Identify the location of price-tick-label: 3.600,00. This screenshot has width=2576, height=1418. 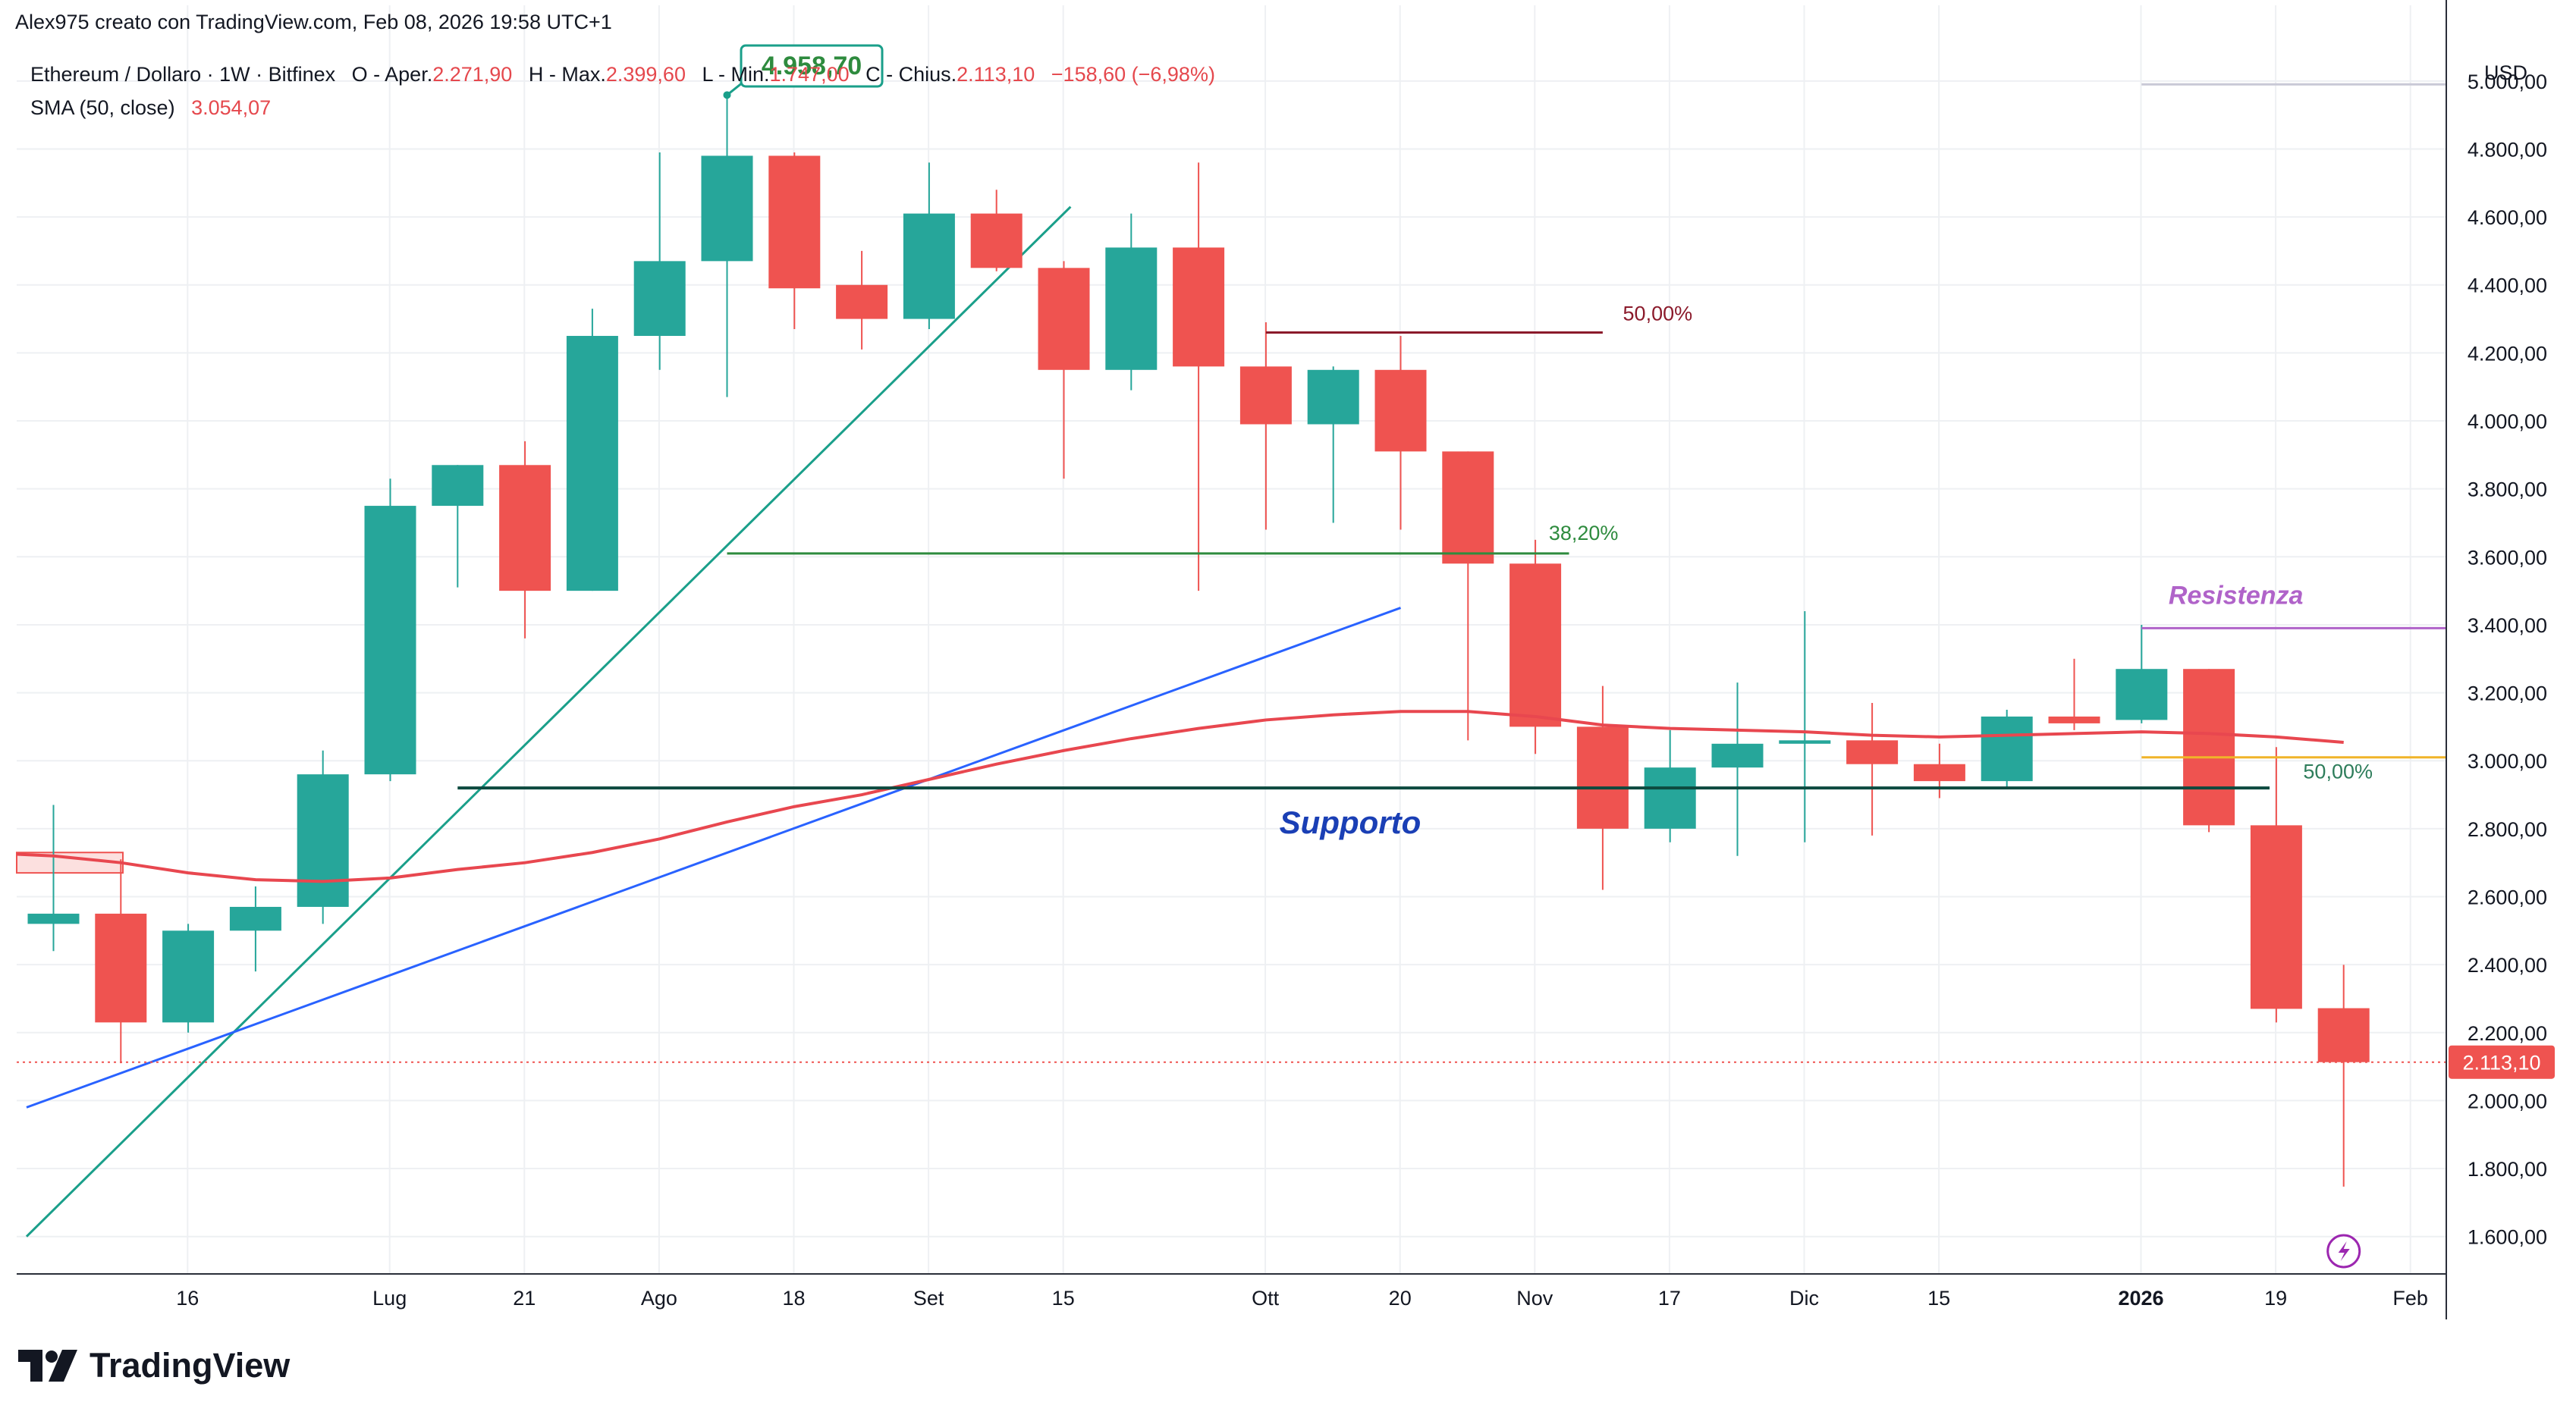
(2507, 557).